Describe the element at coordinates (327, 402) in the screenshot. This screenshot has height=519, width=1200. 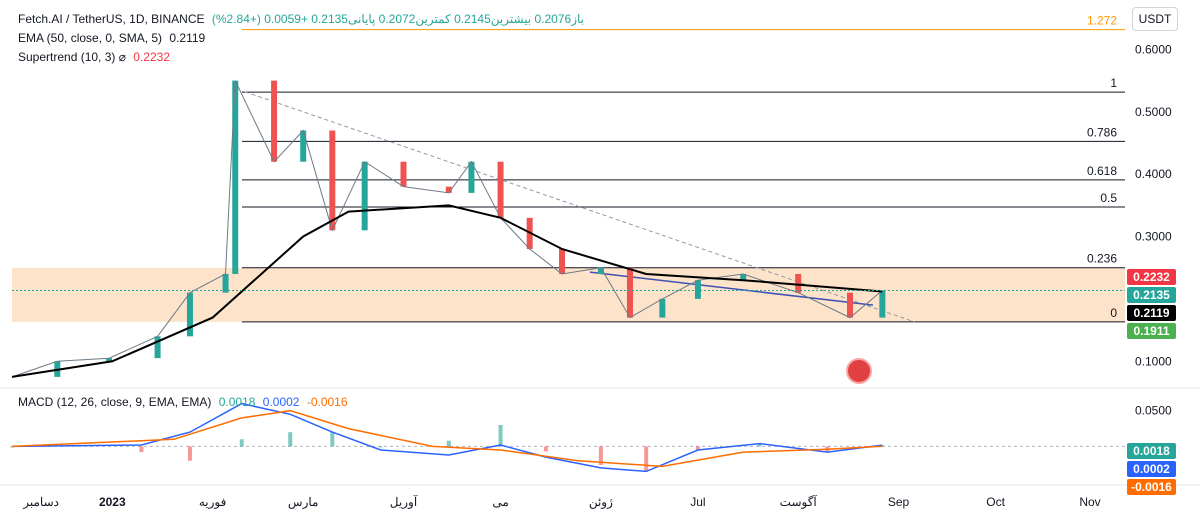
I see `hist-value: -0.0016` at that location.